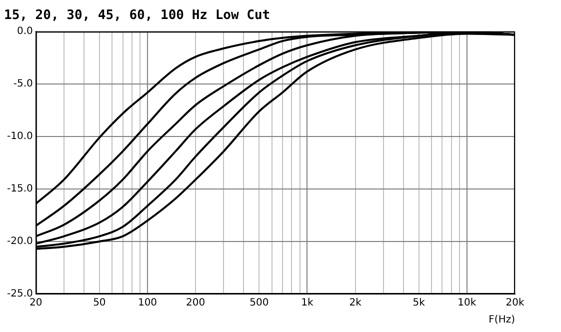 This screenshot has height=332, width=561. I want to click on x-tick-label: 20k, so click(515, 303).